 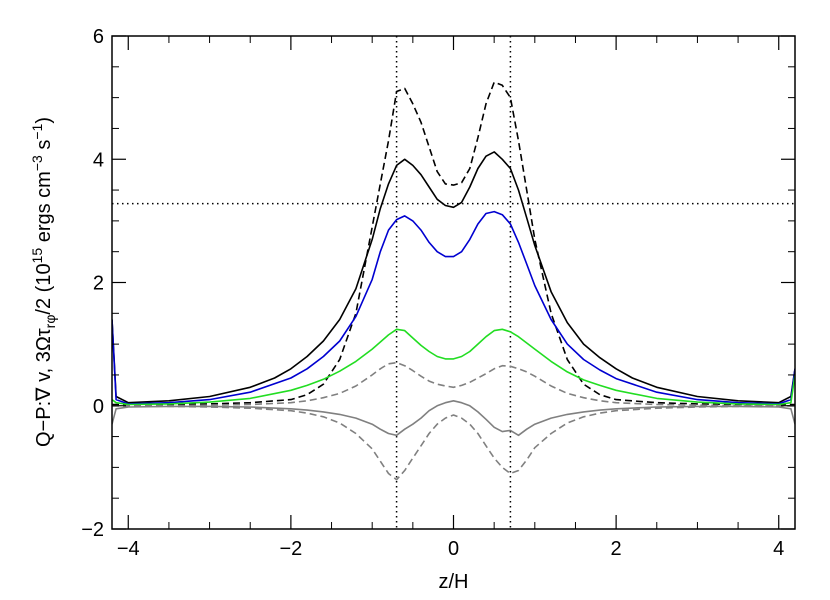 What do you see at coordinates (290, 549) in the screenshot?
I see `x-tick-label: −2` at bounding box center [290, 549].